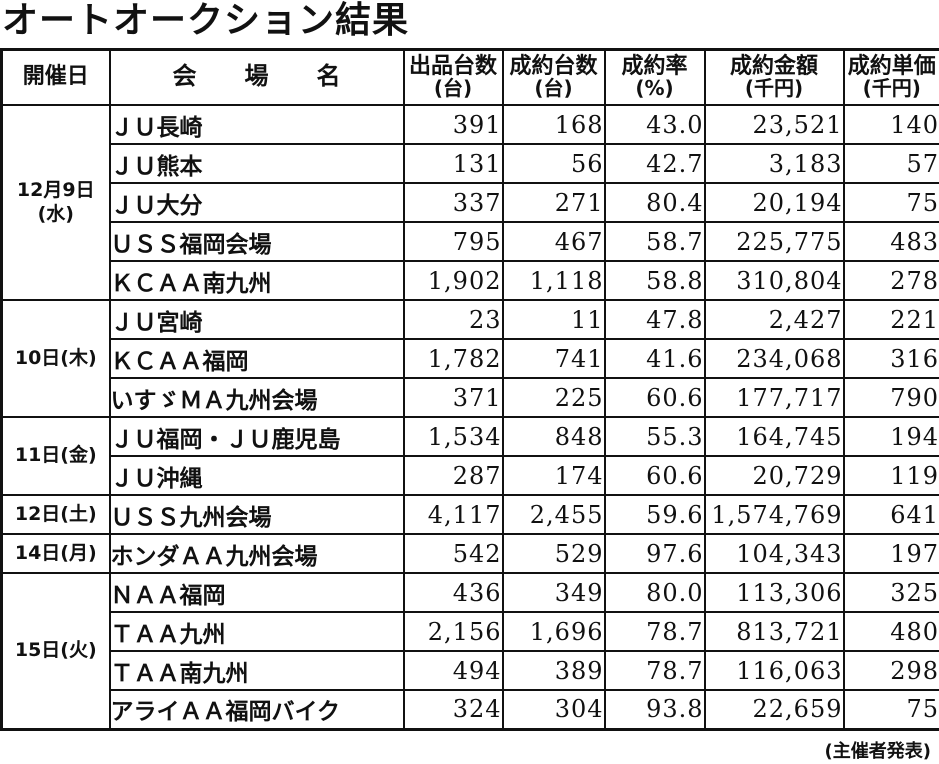  Describe the element at coordinates (890, 242) in the screenshot. I see `unit-price-cell: 483` at that location.